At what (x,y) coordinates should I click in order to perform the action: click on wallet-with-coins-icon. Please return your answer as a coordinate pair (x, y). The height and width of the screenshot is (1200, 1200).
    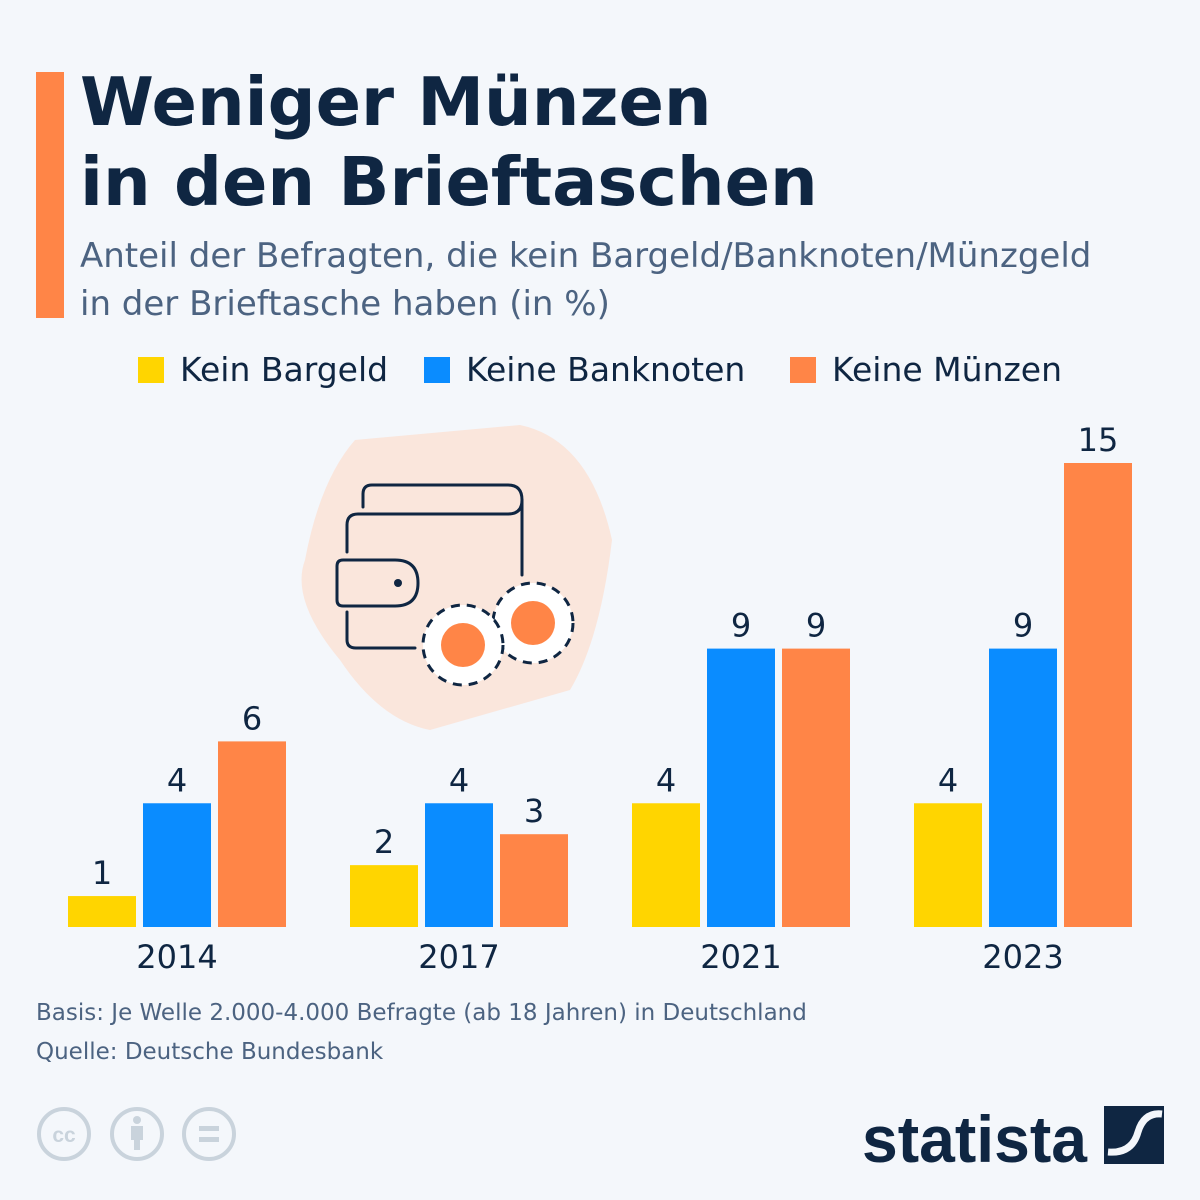
    Looking at the image, I should click on (456, 577).